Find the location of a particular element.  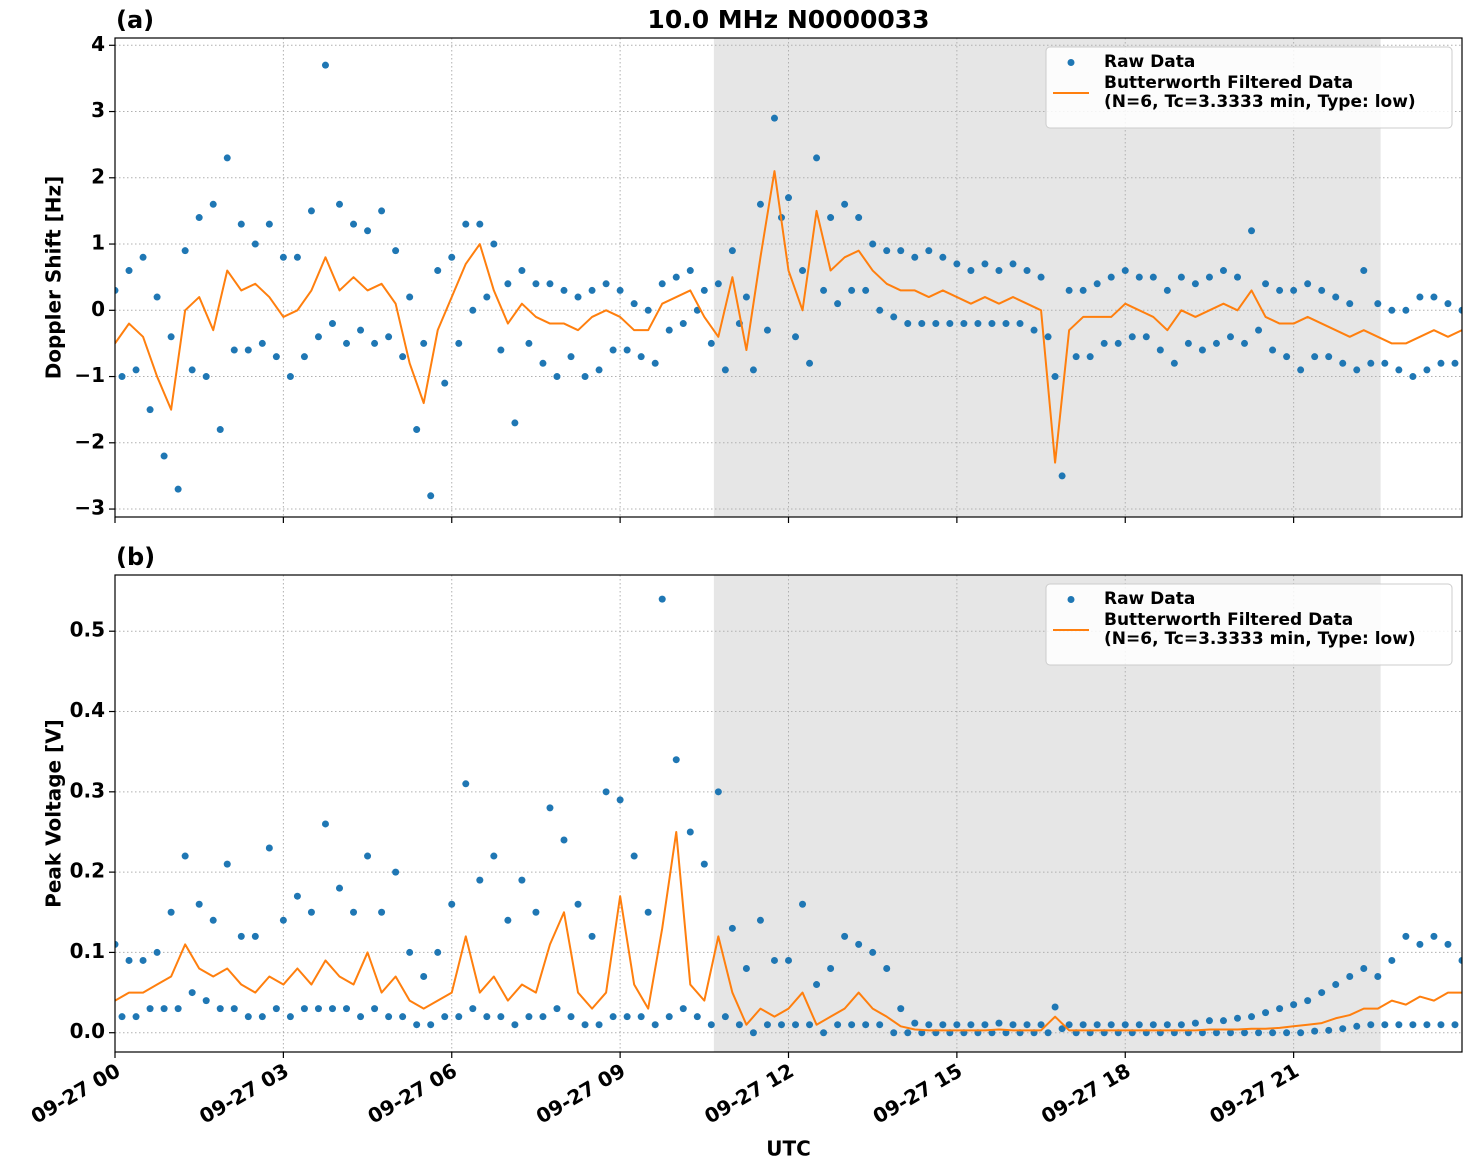

x-tick-label: 09-27 15 is located at coordinates (918, 1093).